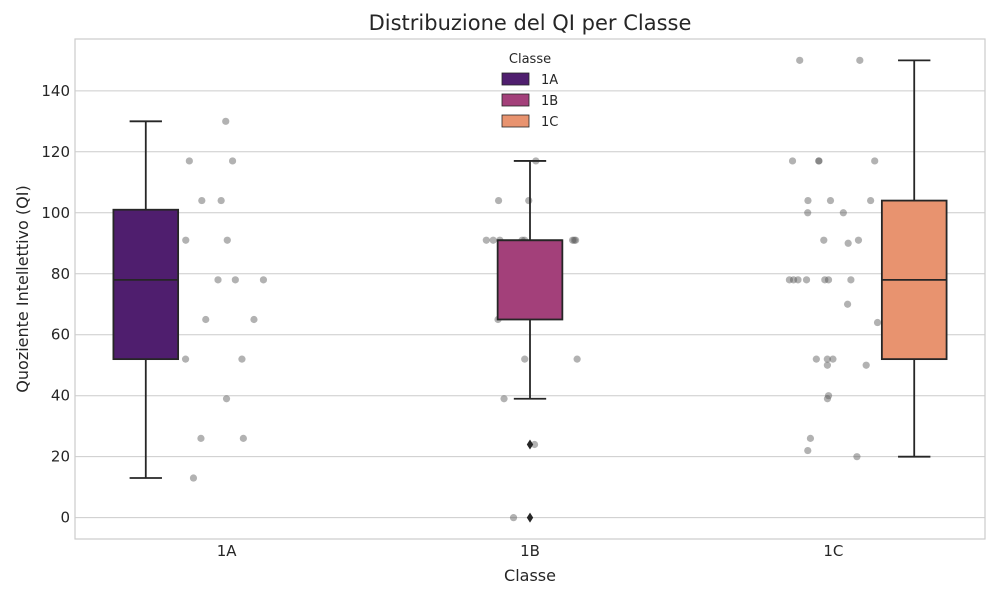  What do you see at coordinates (60, 457) in the screenshot?
I see `y-tick-label: 20` at bounding box center [60, 457].